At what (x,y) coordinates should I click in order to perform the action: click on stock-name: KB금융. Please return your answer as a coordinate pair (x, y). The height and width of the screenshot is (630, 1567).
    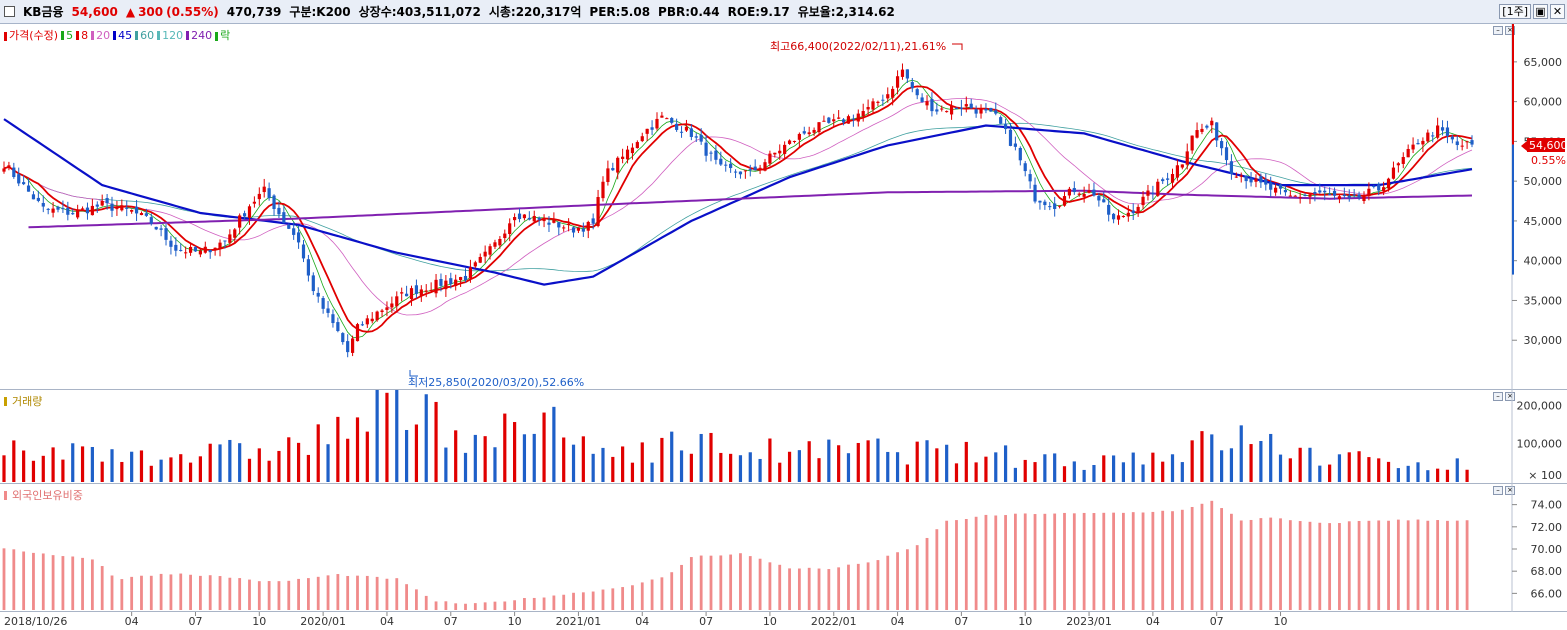
    Looking at the image, I should click on (43, 12).